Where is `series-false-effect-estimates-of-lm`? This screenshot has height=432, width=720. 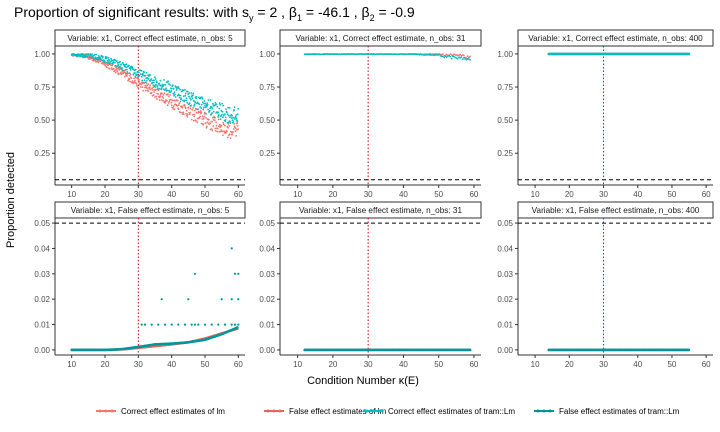
series-false-effect-estimates-of-lm is located at coordinates (154, 339).